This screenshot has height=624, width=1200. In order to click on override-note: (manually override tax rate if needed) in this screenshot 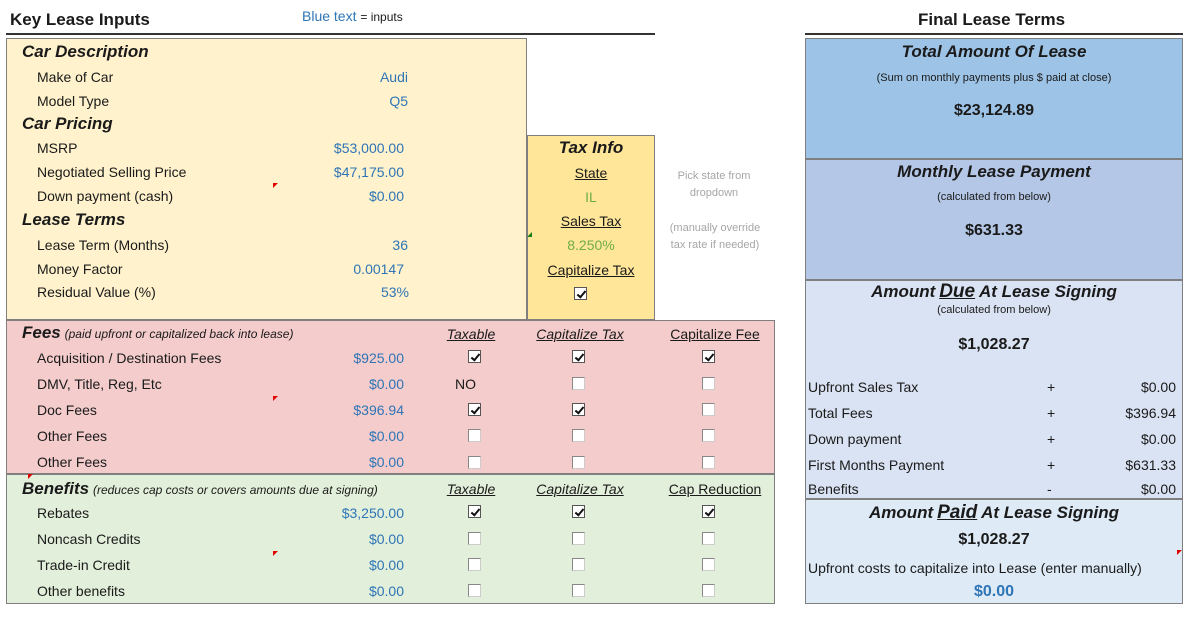, I will do `click(715, 236)`.